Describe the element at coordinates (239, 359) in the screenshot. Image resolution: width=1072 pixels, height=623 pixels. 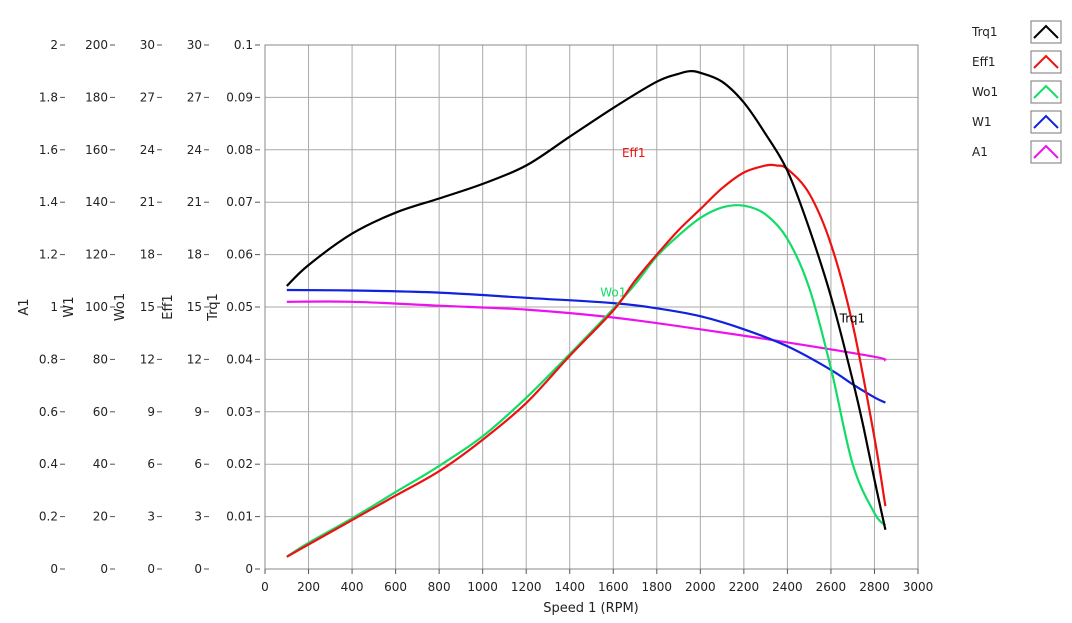
I see `y-tick-label-trq1: 0.04` at that location.